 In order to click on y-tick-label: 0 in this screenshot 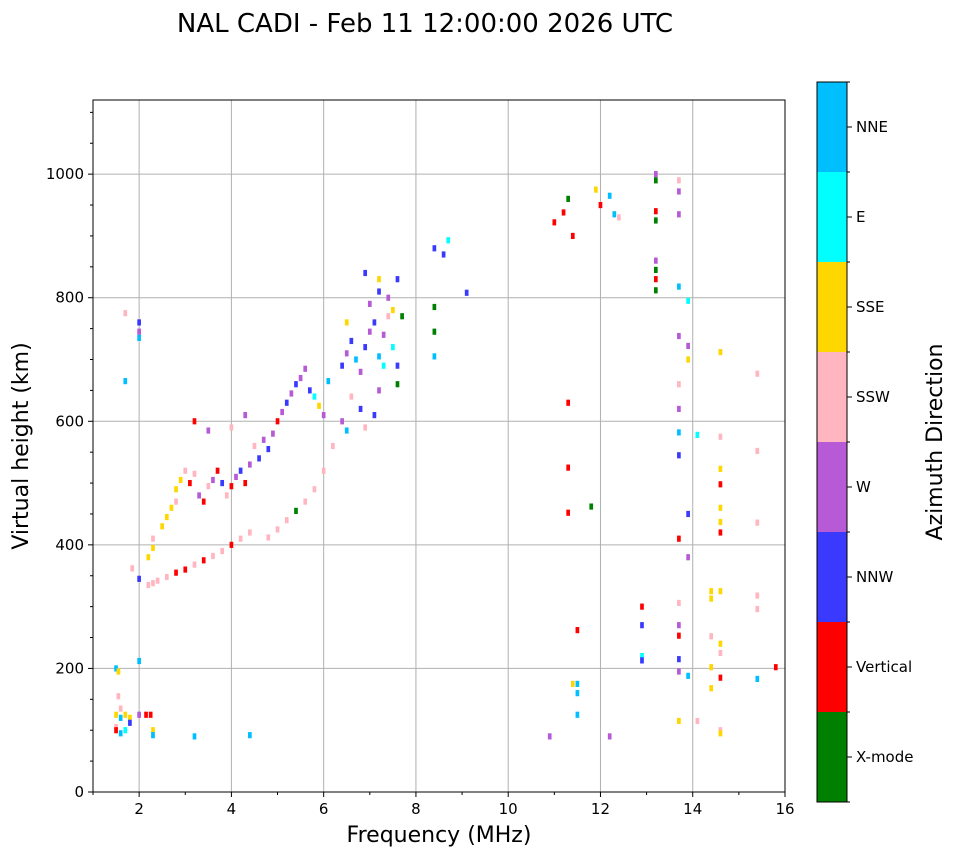, I will do `click(79, 792)`.